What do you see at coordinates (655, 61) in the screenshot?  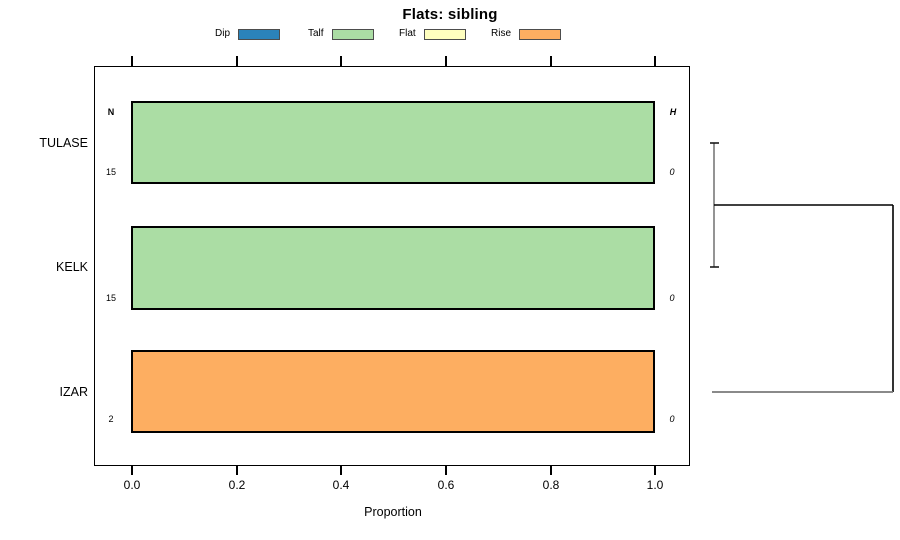 I see `top-tick-1.0` at bounding box center [655, 61].